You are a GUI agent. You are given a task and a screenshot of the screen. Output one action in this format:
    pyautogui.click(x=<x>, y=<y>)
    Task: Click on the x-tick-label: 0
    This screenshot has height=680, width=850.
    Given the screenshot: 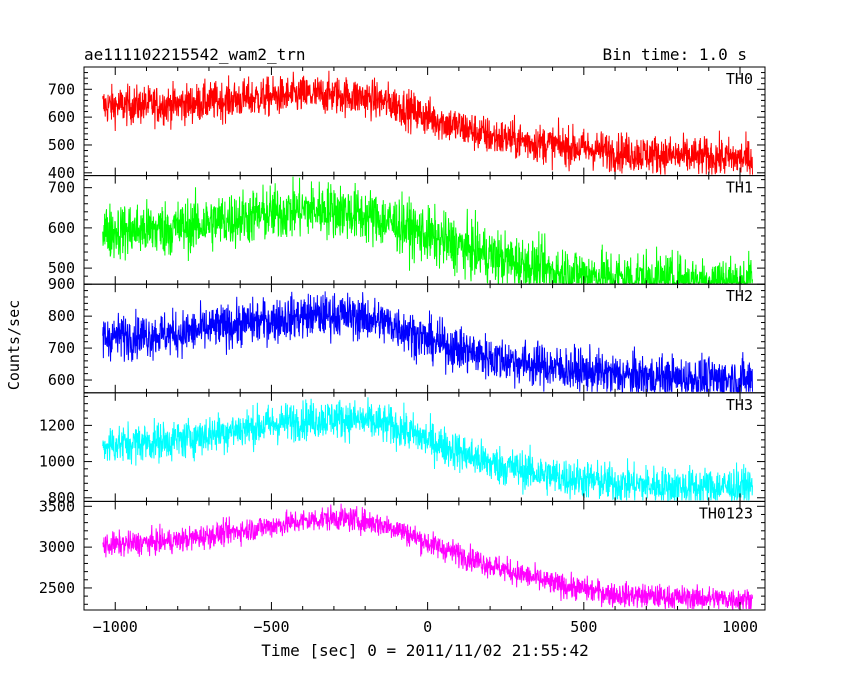 What is the action you would take?
    pyautogui.click(x=427, y=627)
    